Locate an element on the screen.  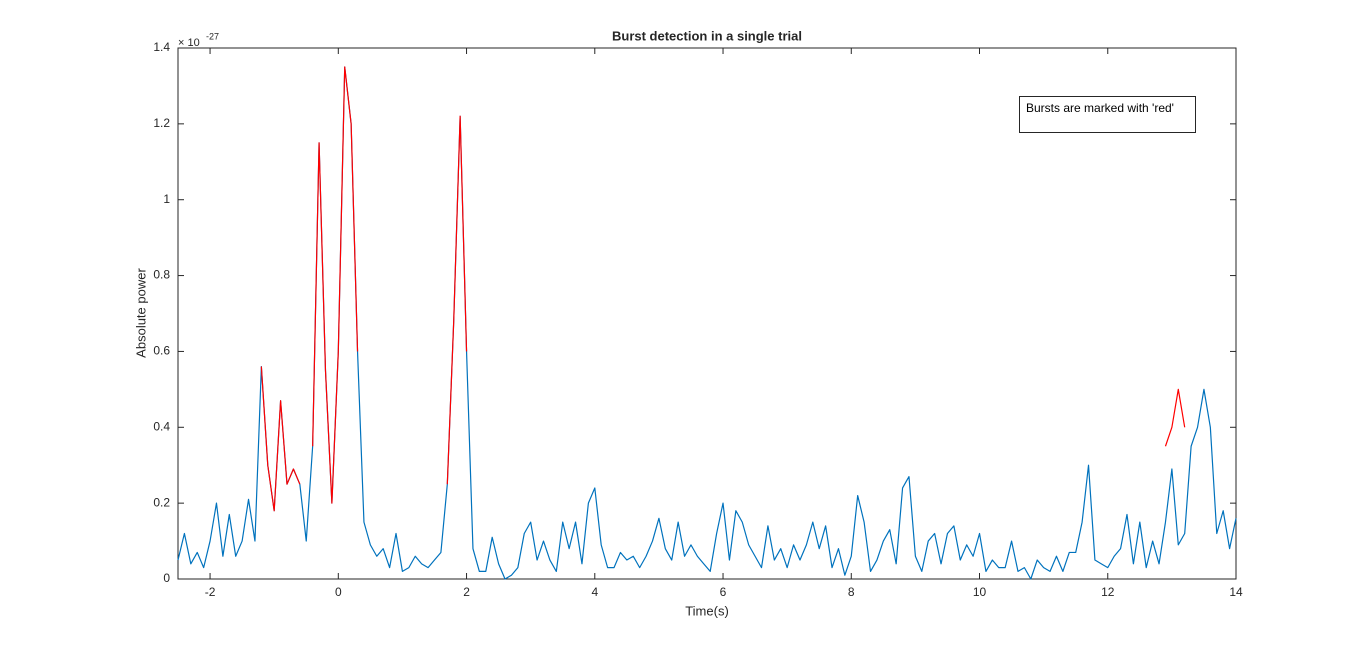
y-tick-label: 1.4 is located at coordinates (161, 47).